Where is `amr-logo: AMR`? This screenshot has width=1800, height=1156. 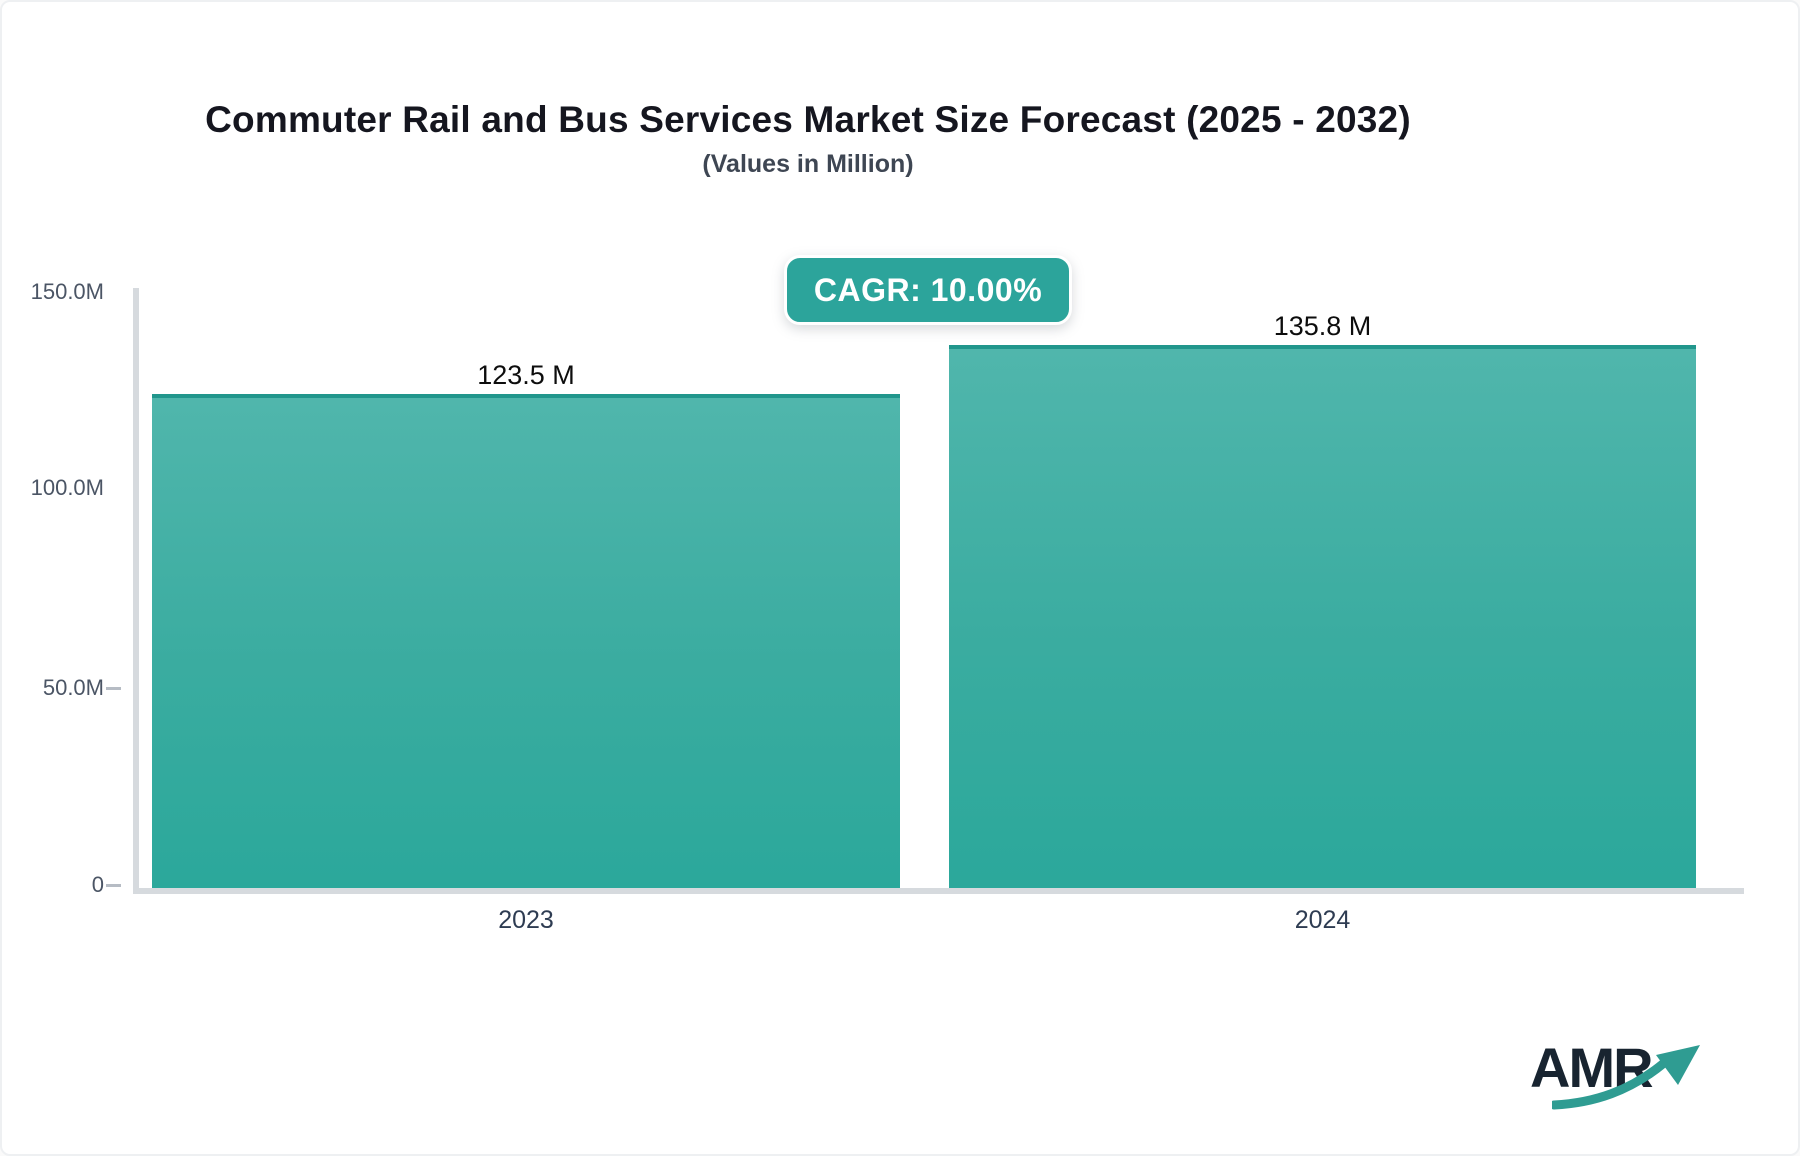 amr-logo: AMR is located at coordinates (1625, 1075).